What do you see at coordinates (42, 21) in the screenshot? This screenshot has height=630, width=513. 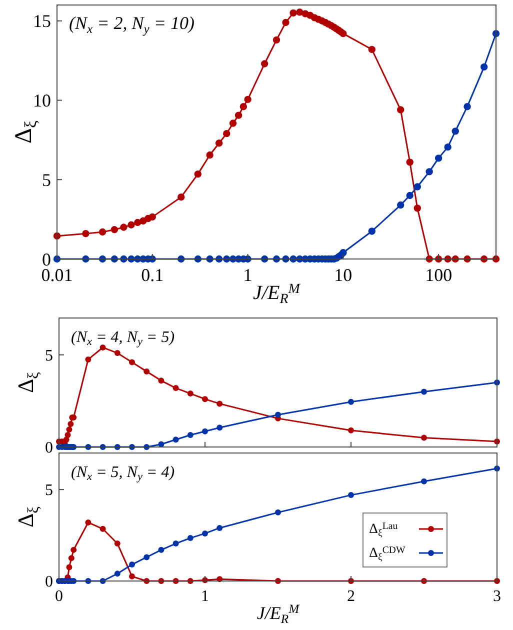 I see `y-tick-label: 15` at bounding box center [42, 21].